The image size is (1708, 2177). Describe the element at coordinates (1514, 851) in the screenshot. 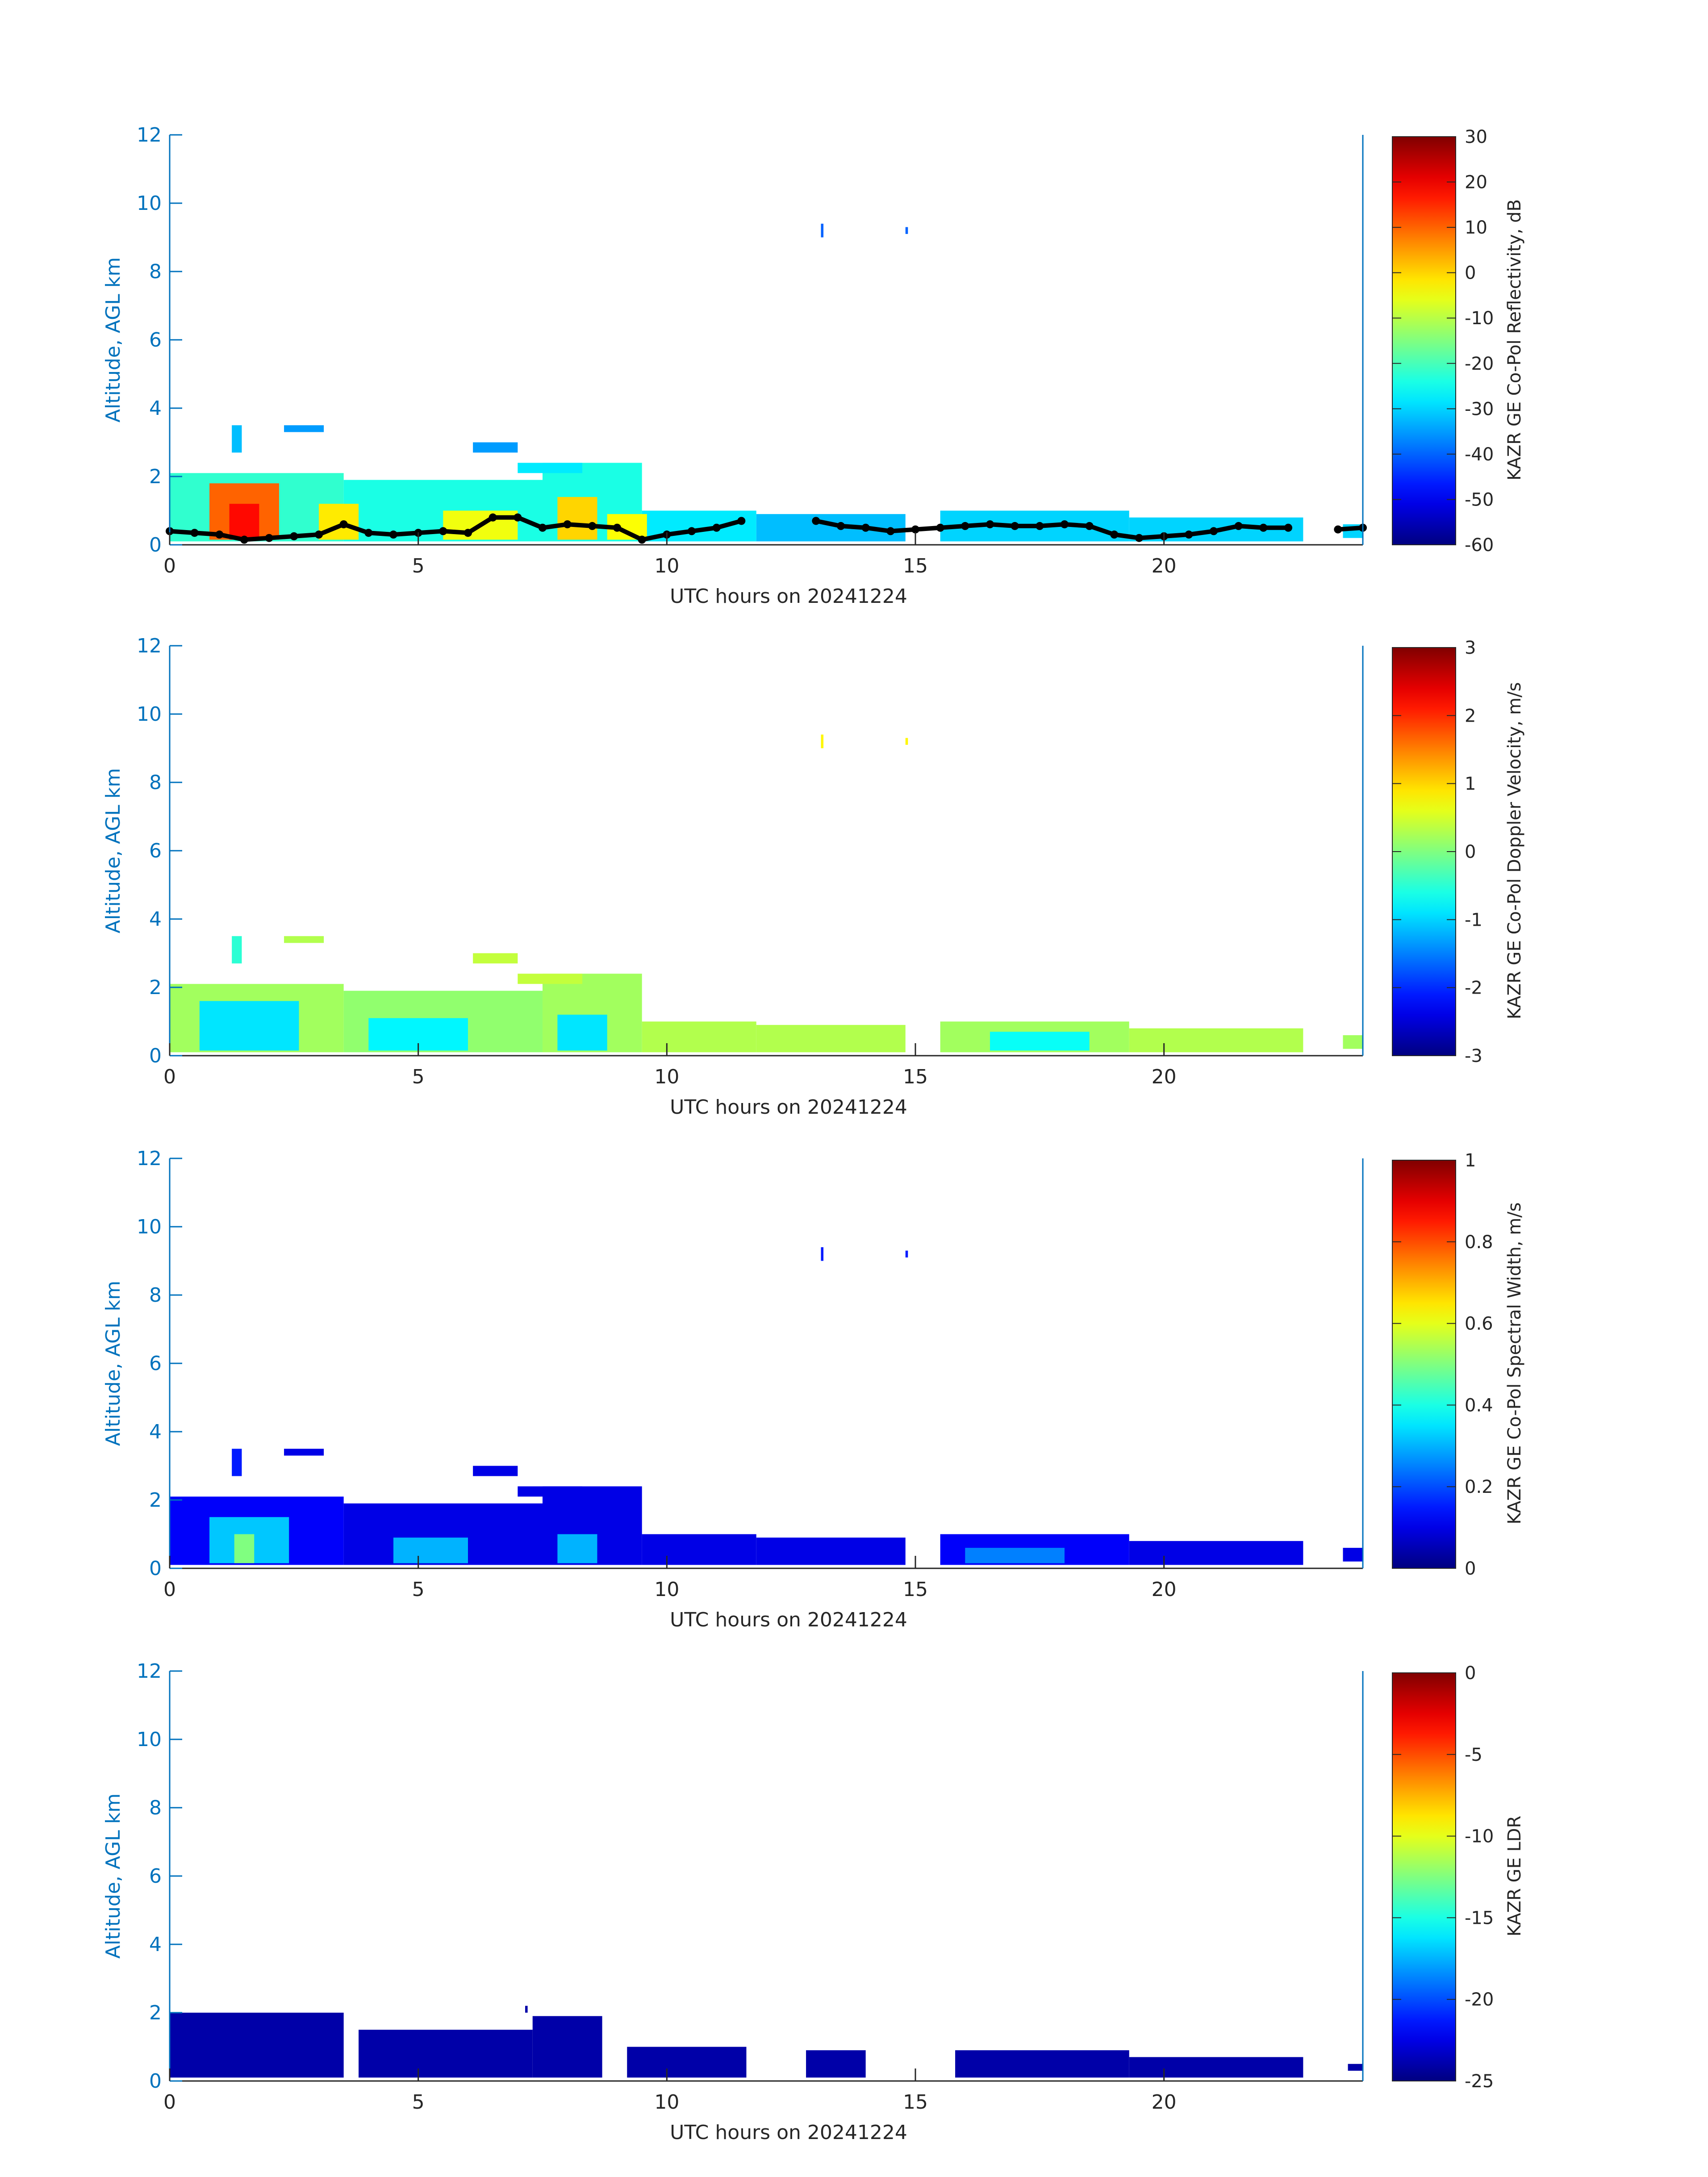

I see `colorbar-label: KAZR GE Co-Pol Doppler Velocity, m/s` at that location.